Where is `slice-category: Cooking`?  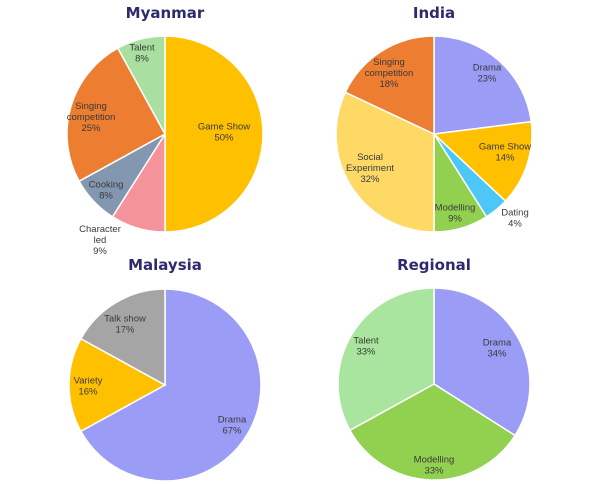 slice-category: Cooking is located at coordinates (106, 185).